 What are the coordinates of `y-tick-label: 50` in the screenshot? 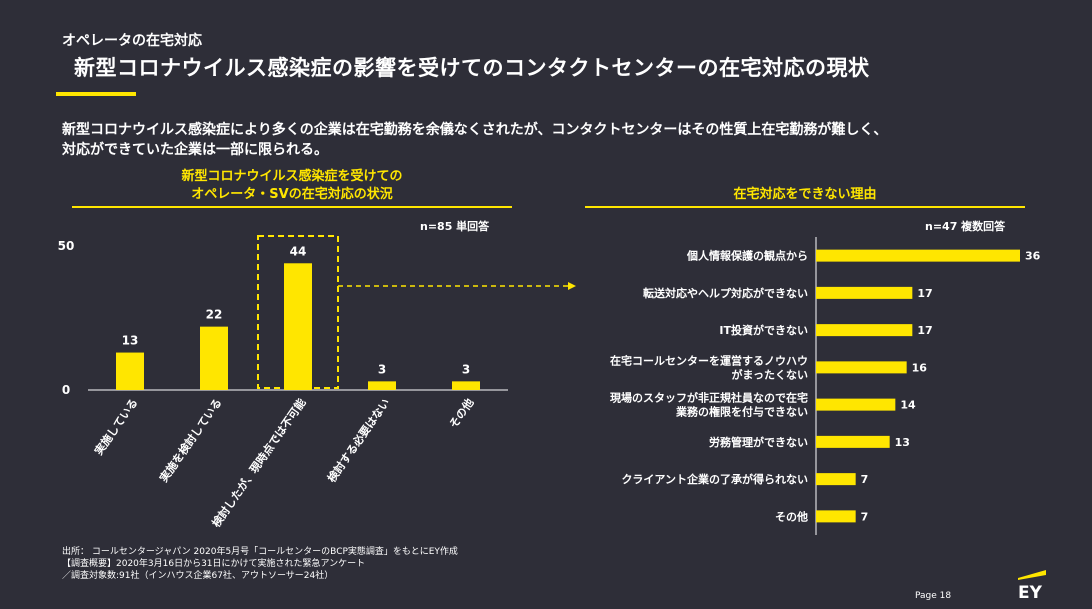 It's located at (66, 246).